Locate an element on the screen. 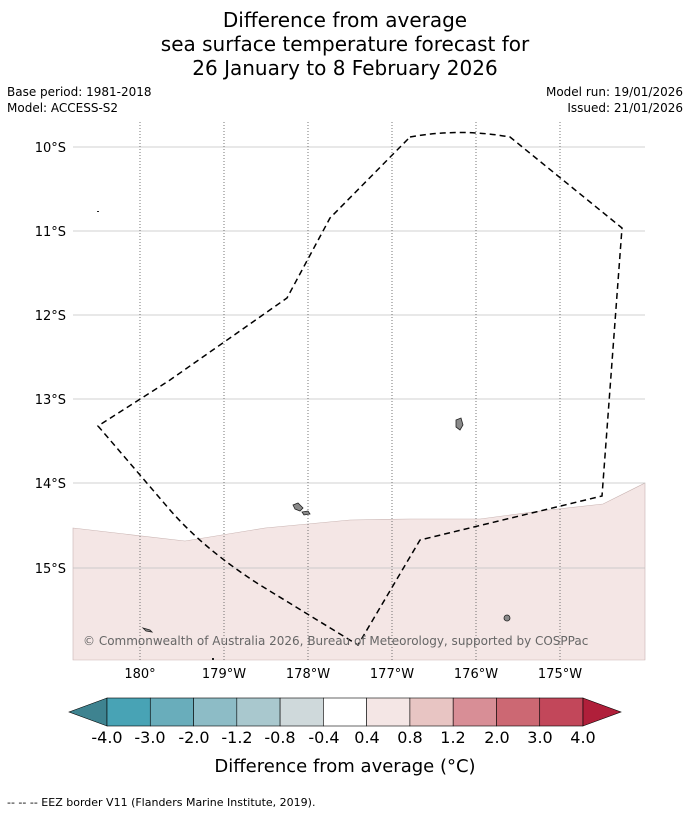  model-name: Model: ACCESS-S2 is located at coordinates (63, 108).